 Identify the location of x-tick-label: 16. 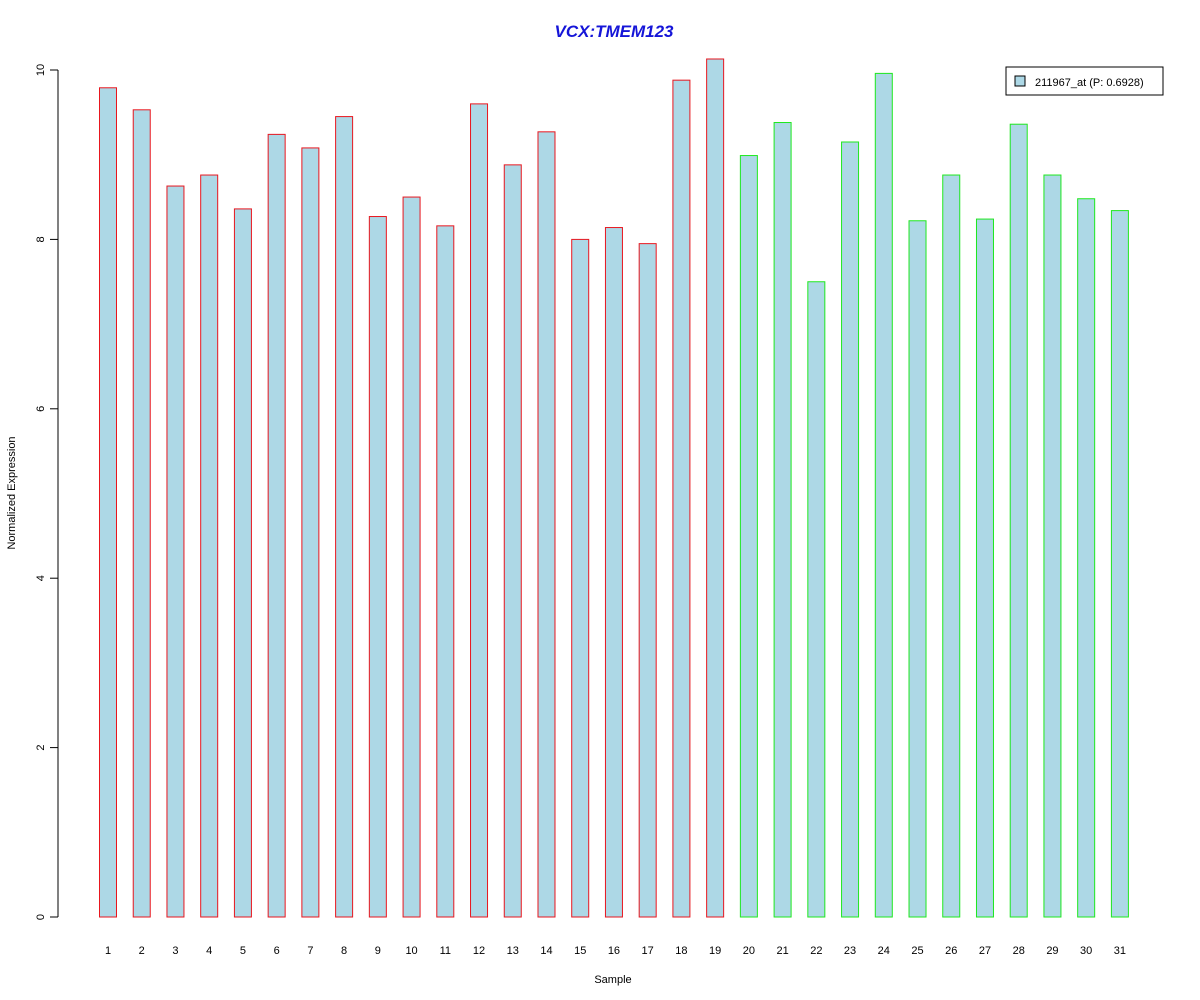
(614, 951).